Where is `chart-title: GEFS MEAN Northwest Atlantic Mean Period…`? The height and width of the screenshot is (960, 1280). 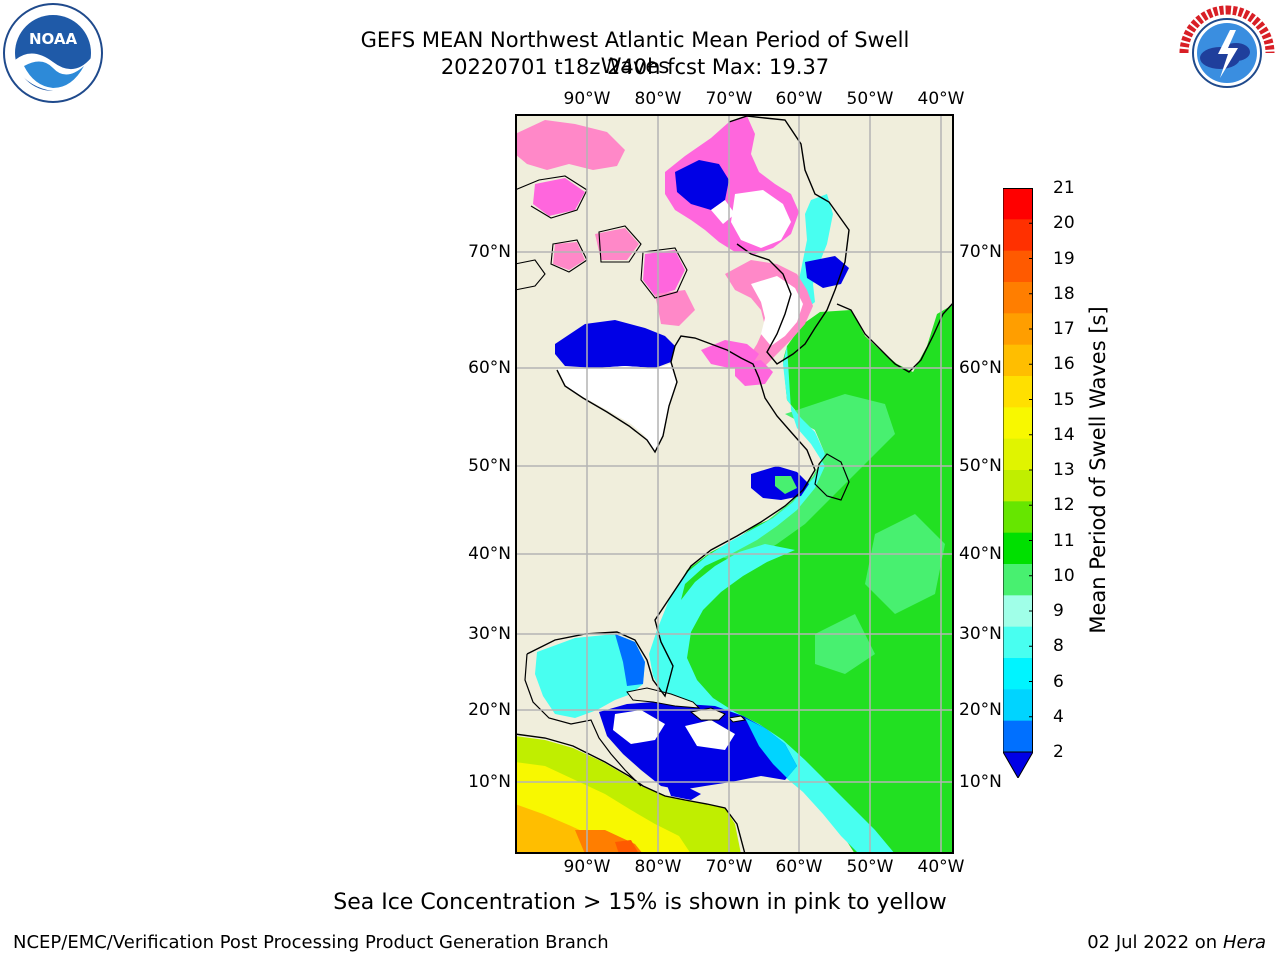 chart-title: GEFS MEAN Northwest Atlantic Mean Period… is located at coordinates (635, 53).